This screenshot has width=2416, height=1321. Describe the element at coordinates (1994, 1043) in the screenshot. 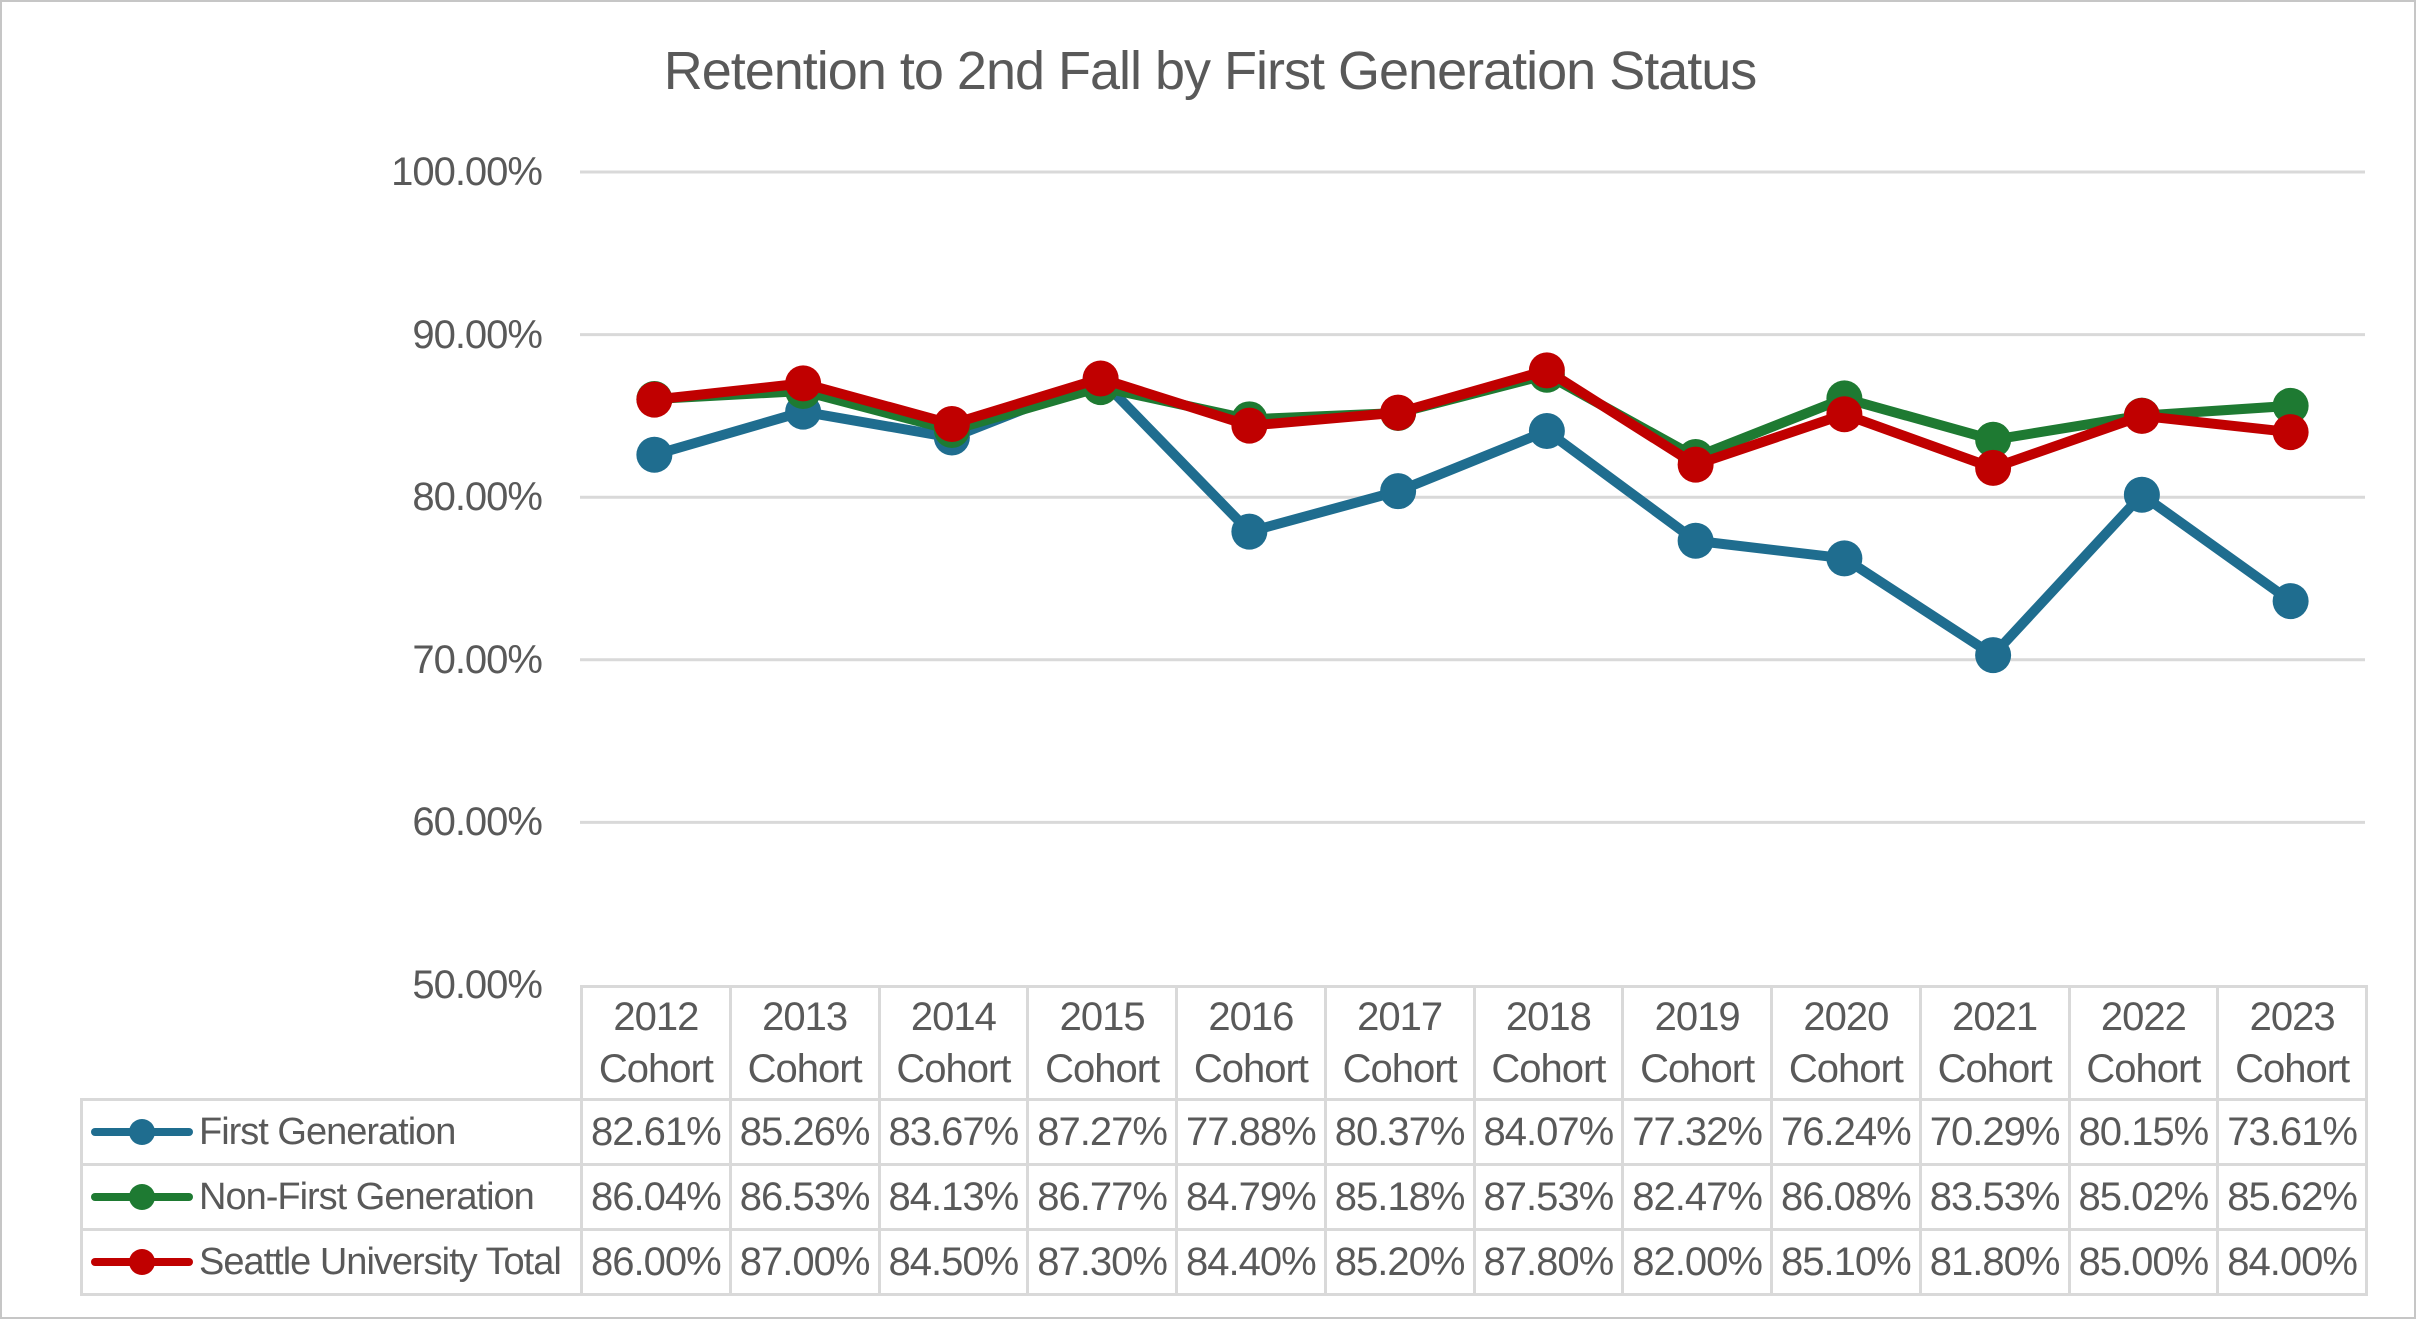

I see `column-header: 2021 Cohort` at that location.